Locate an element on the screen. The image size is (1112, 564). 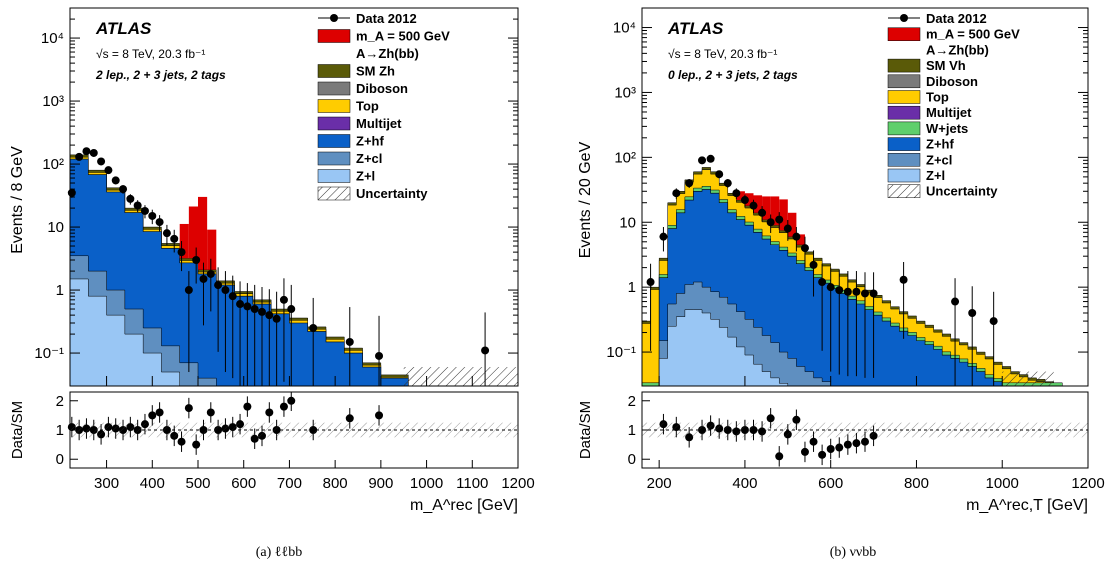
panel-b-caption: (b) ννbb is located at coordinates (853, 552).